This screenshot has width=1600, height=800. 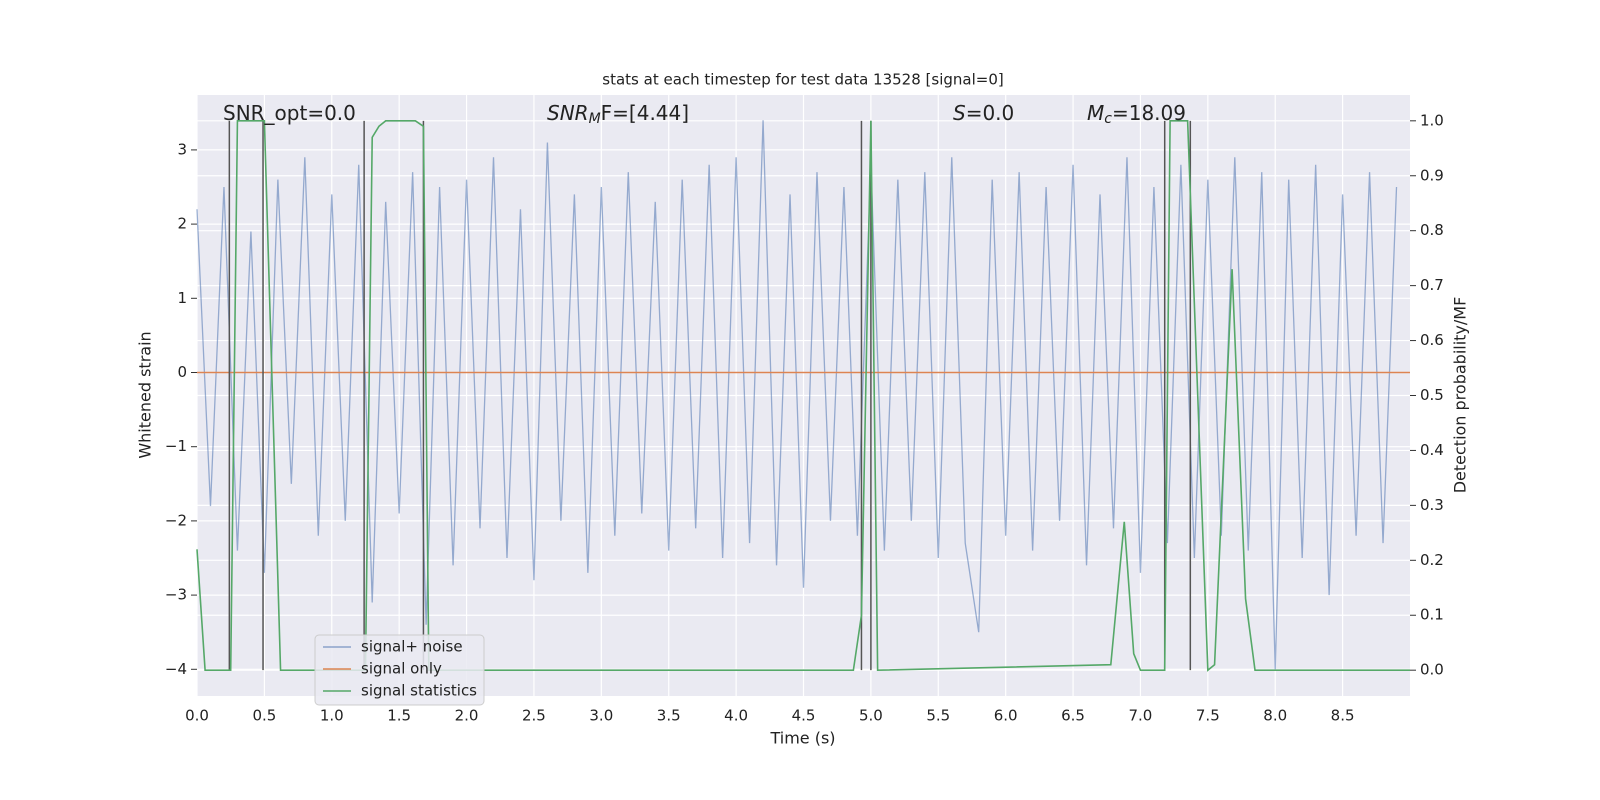 I want to click on annotation: S=0.0, so click(x=983, y=113).